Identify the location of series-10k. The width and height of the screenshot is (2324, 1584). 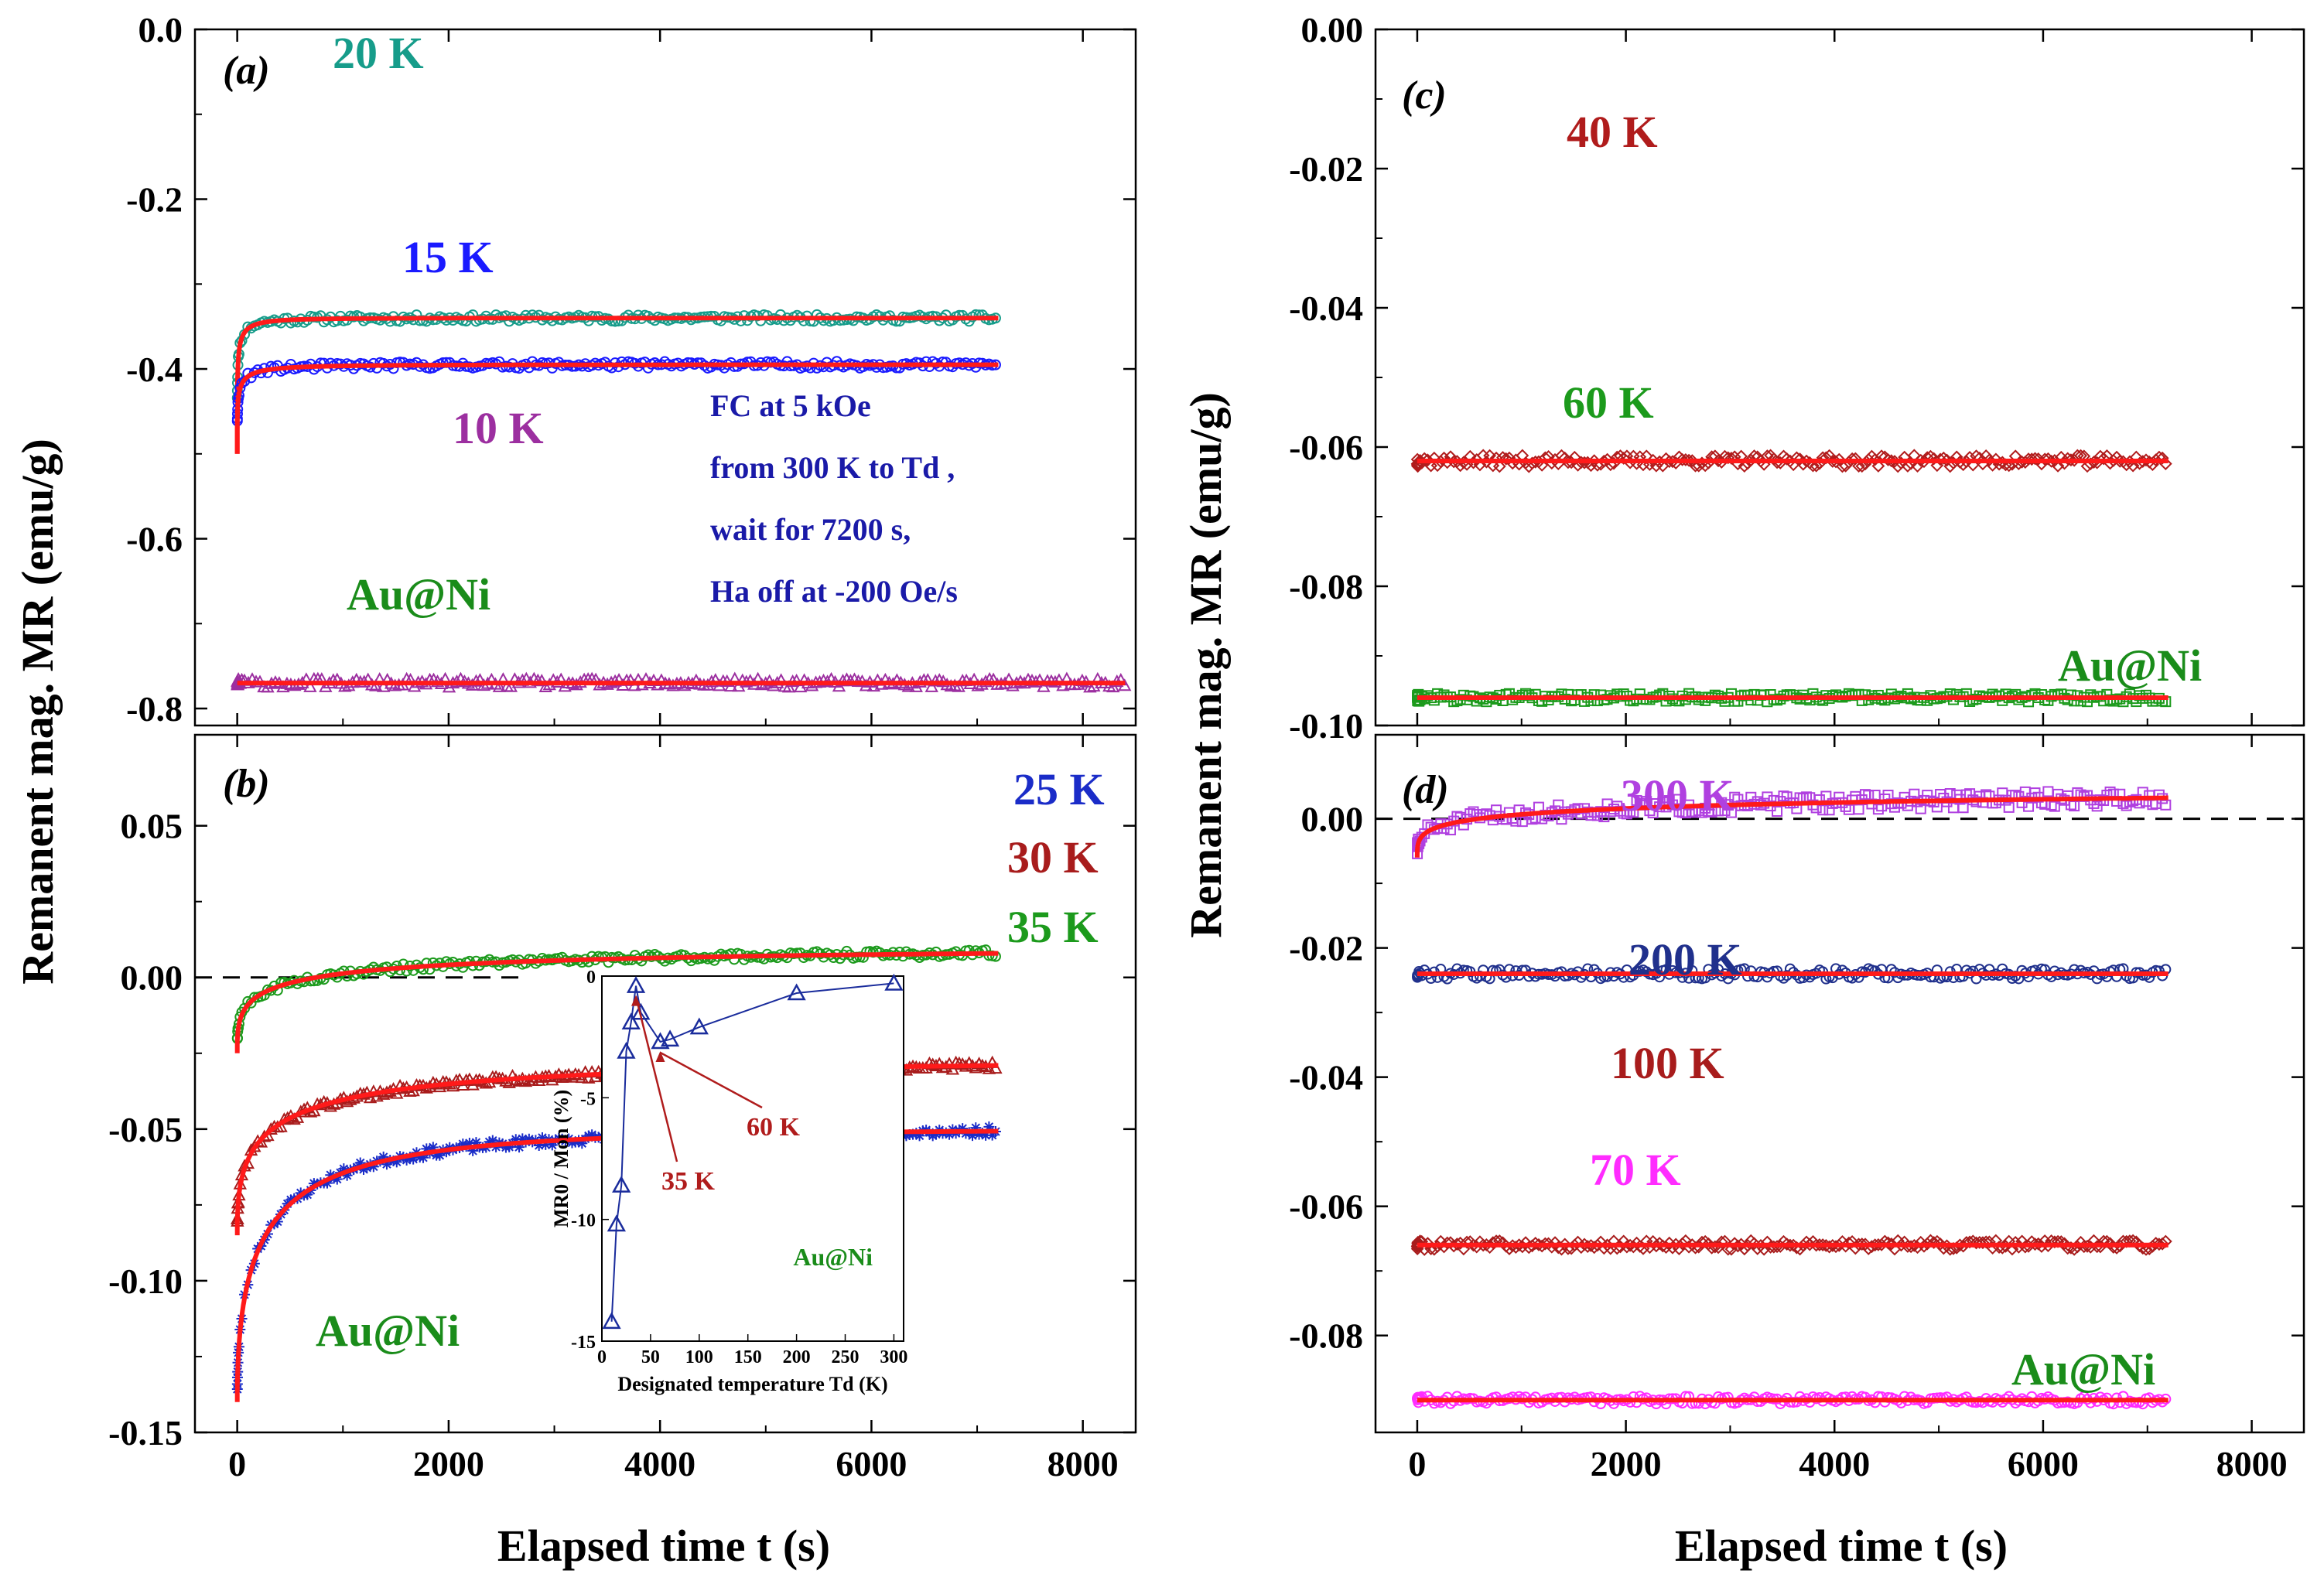
(681, 682).